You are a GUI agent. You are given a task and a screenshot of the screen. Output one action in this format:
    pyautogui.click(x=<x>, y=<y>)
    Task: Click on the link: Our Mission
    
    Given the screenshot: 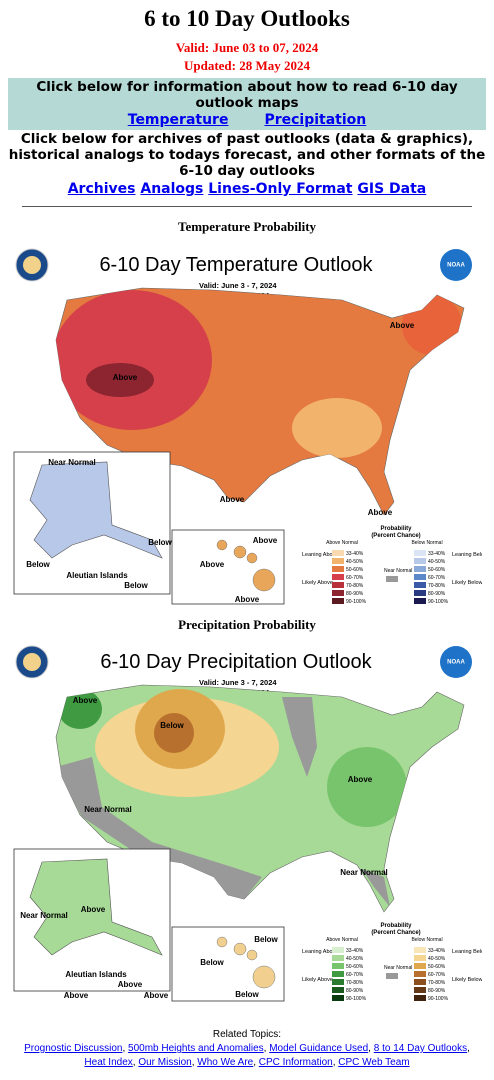 What is the action you would take?
    pyautogui.click(x=165, y=1062)
    